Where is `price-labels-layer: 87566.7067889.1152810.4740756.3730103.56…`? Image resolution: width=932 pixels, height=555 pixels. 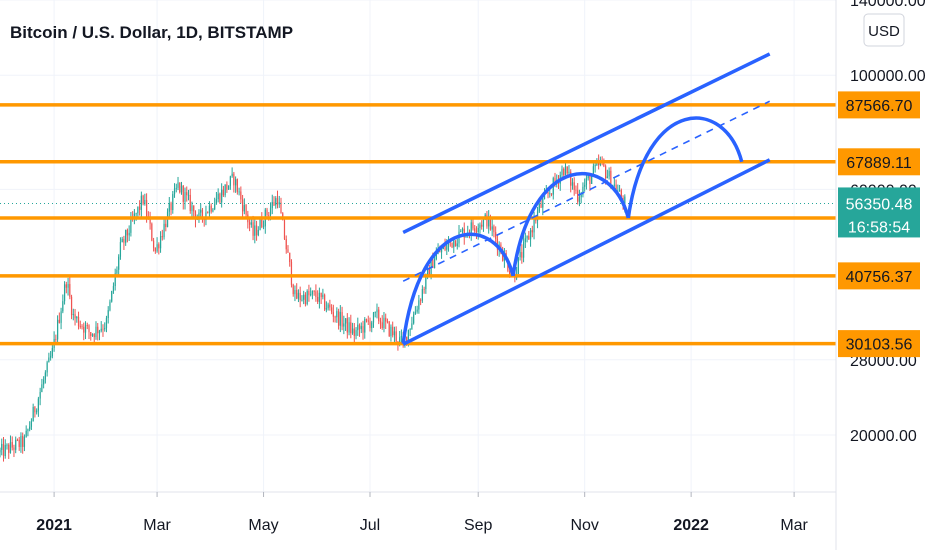
price-labels-layer: 87566.7067889.1152810.4740756.3730103.56… is located at coordinates (879, 224).